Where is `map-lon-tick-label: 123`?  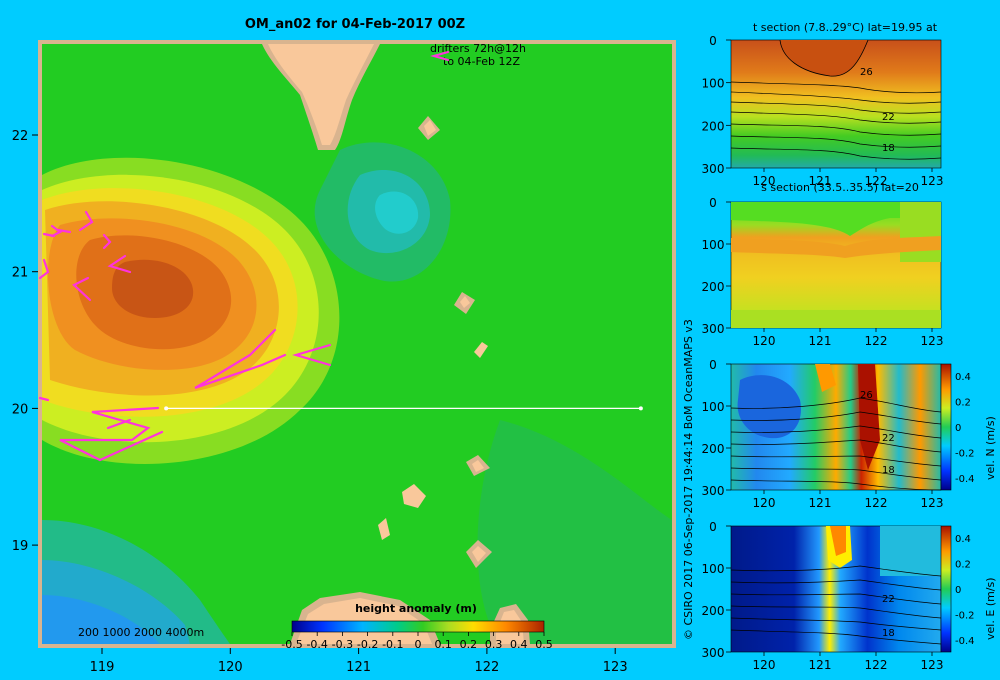 map-lon-tick-label: 123 is located at coordinates (615, 667).